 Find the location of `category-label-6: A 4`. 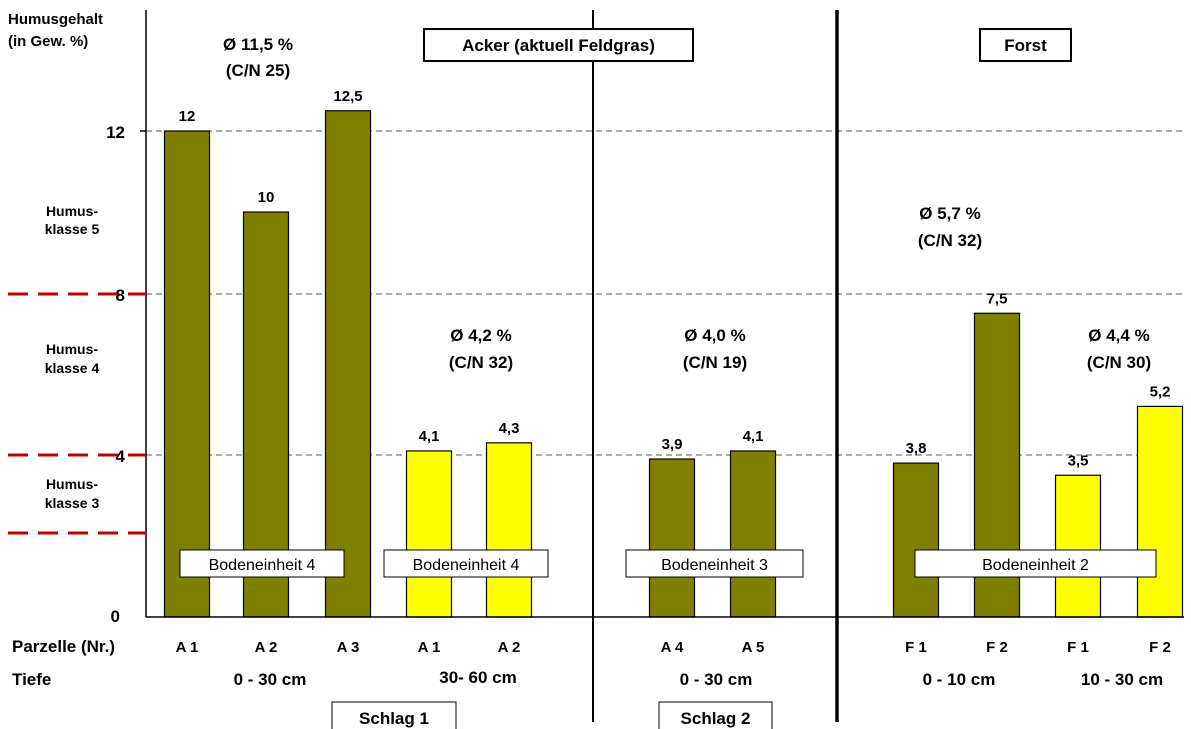

category-label-6: A 4 is located at coordinates (672, 647).